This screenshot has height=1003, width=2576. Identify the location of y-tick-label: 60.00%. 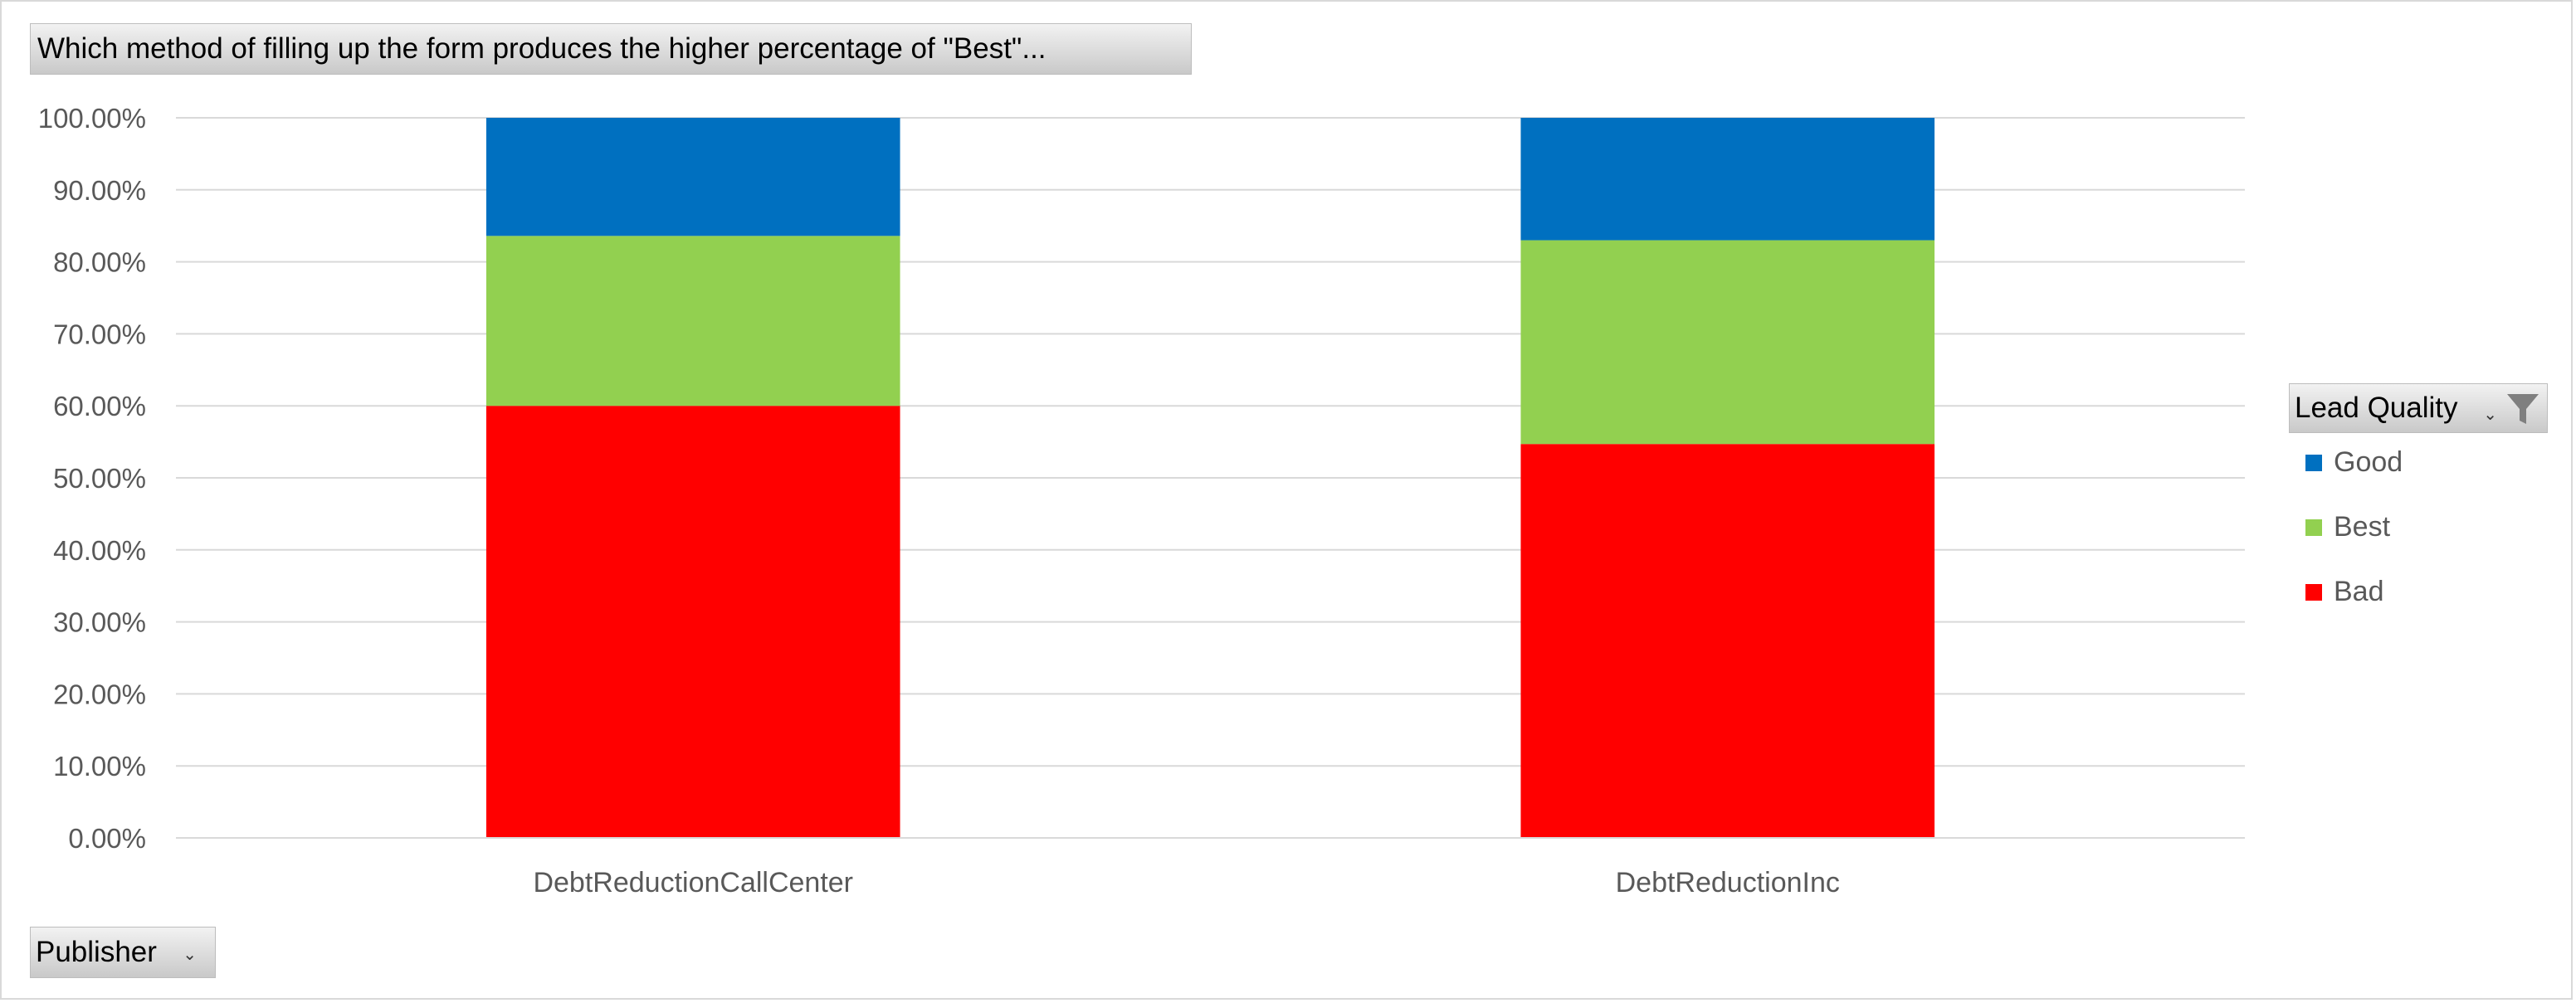
(99, 406).